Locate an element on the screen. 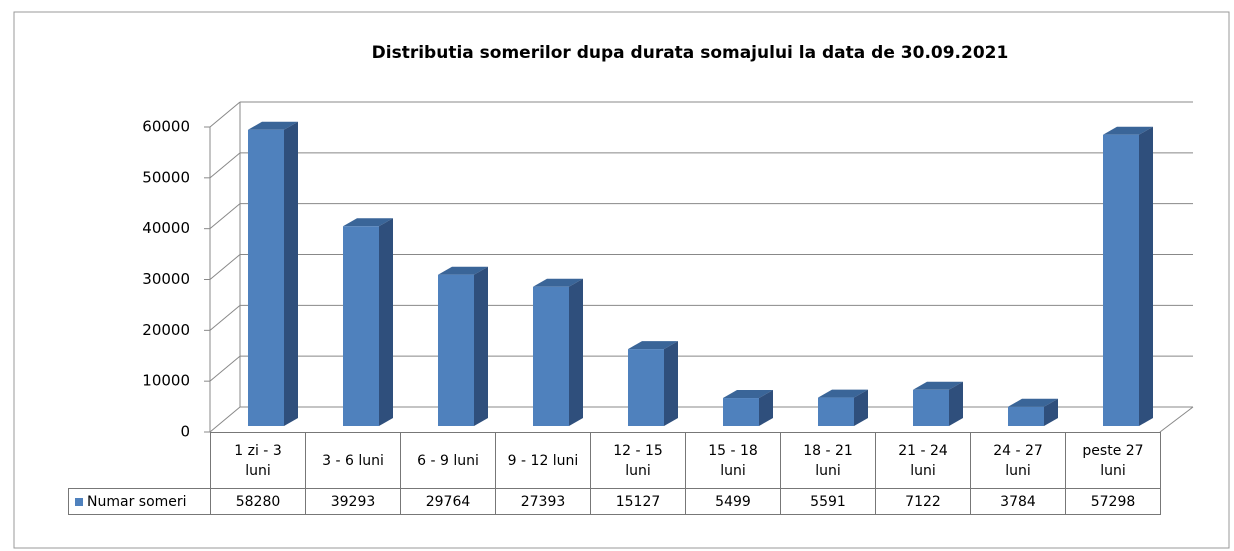 Image resolution: width=1234 pixels, height=551 pixels. x-tick-label: 18 - 21 luni is located at coordinates (828, 460).